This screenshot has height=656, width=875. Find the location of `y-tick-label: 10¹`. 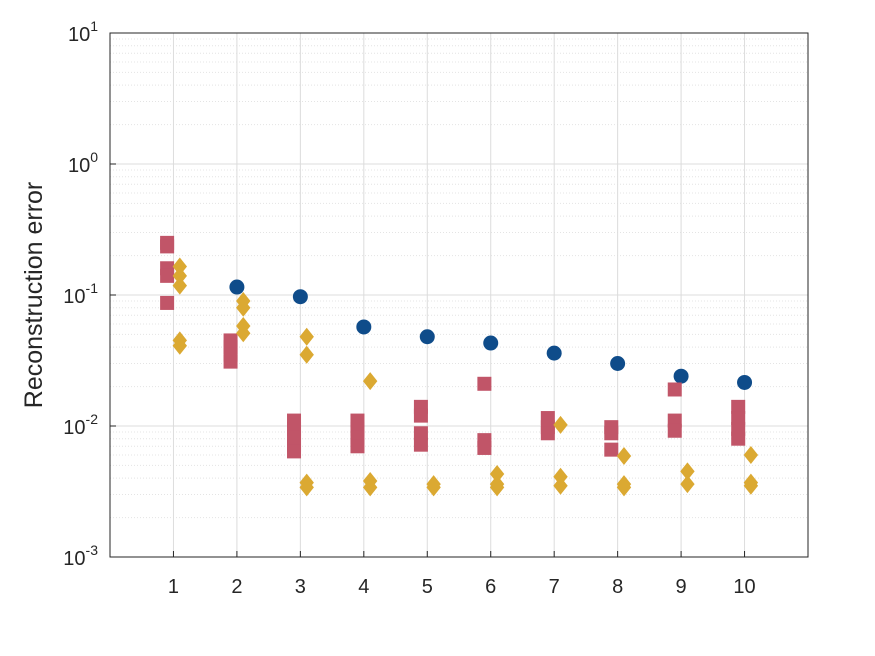

y-tick-label: 10¹ is located at coordinates (83, 32).